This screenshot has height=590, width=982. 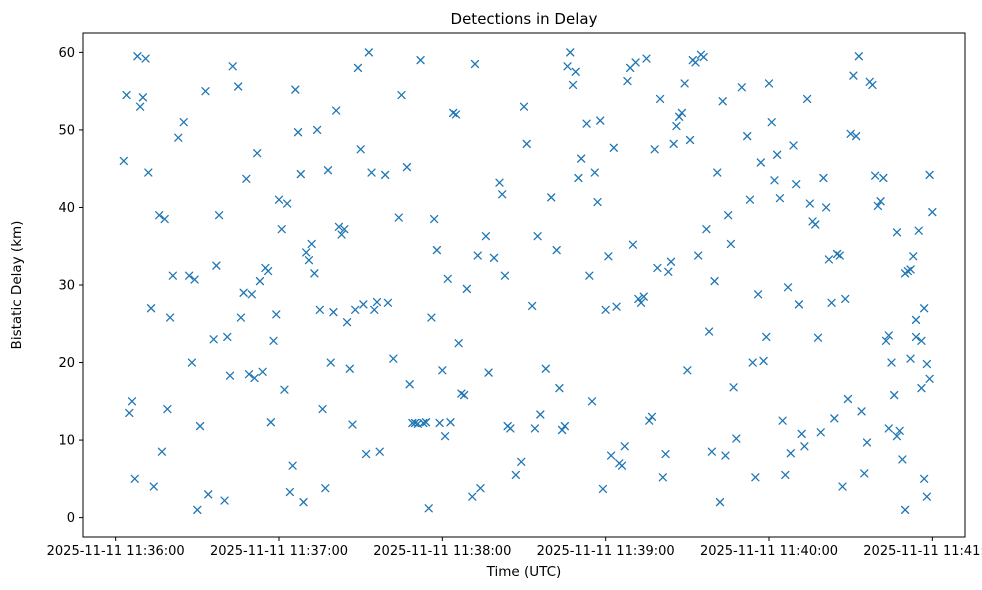 What do you see at coordinates (116, 551) in the screenshot?
I see `x-tick-label: 2025-11-11 11:36:00` at bounding box center [116, 551].